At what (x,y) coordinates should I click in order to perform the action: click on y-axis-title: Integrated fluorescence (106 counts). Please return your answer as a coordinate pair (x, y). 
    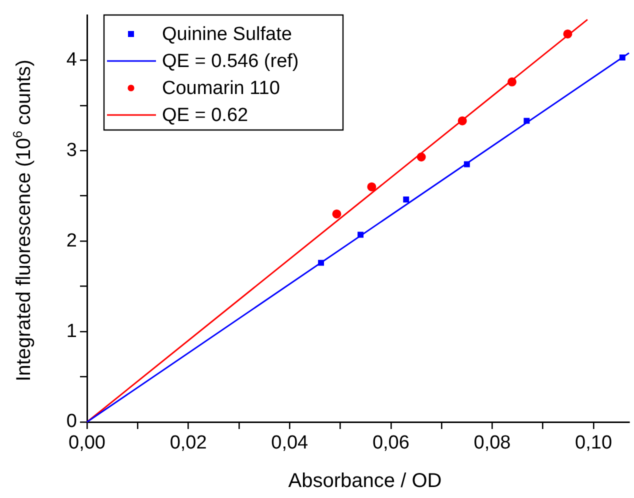
    Looking at the image, I should click on (22, 221).